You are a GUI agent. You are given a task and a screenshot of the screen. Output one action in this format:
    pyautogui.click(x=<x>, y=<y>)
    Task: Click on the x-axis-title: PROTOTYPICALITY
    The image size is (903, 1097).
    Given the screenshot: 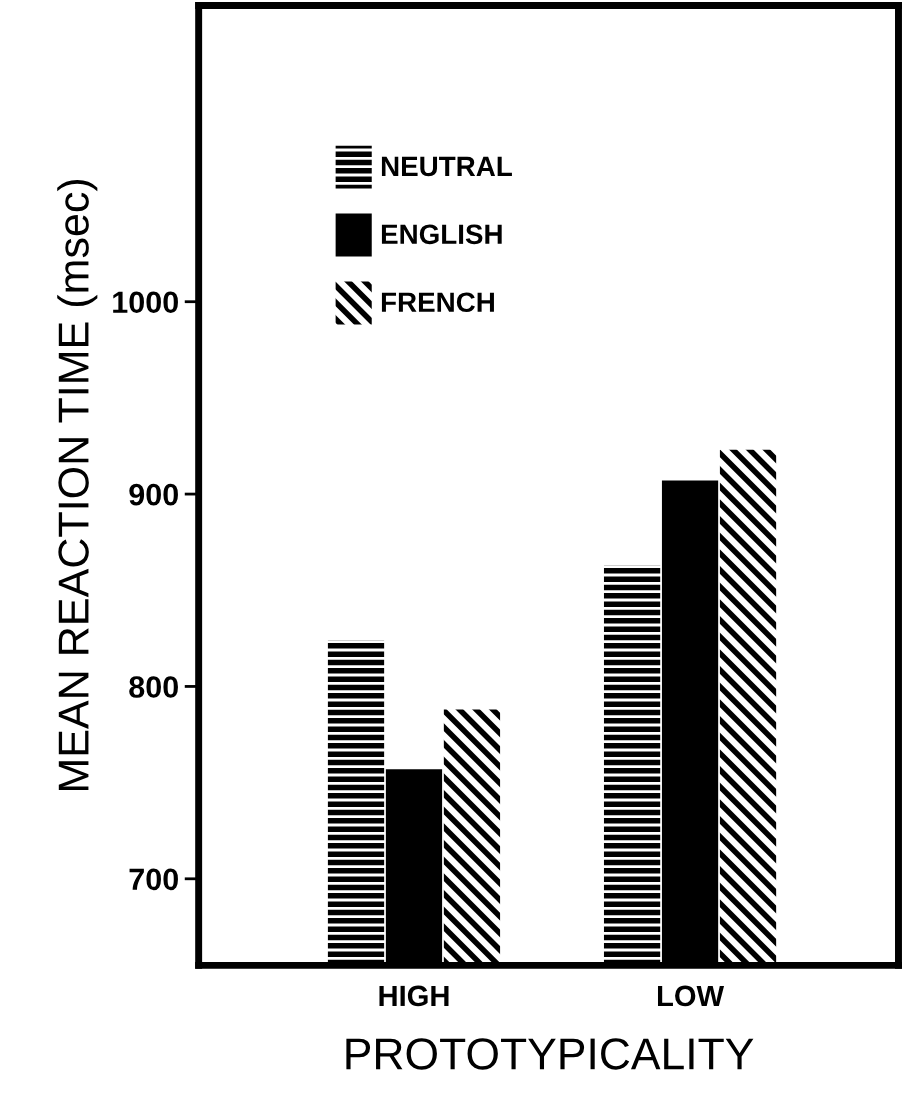 What is the action you would take?
    pyautogui.click(x=550, y=1054)
    